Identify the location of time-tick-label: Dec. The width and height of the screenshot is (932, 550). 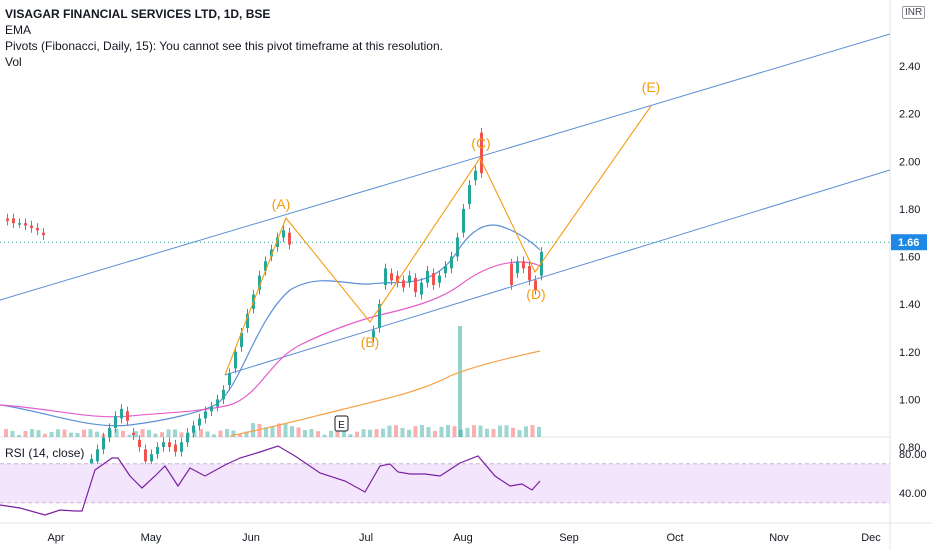
(871, 538).